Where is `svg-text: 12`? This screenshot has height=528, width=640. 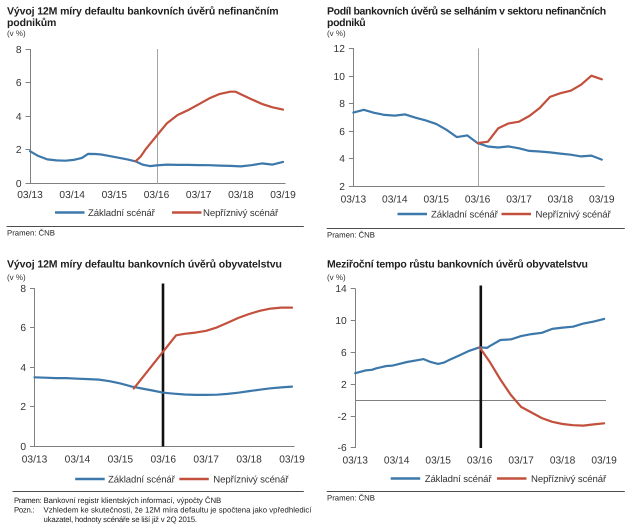
svg-text: 12 is located at coordinates (340, 49).